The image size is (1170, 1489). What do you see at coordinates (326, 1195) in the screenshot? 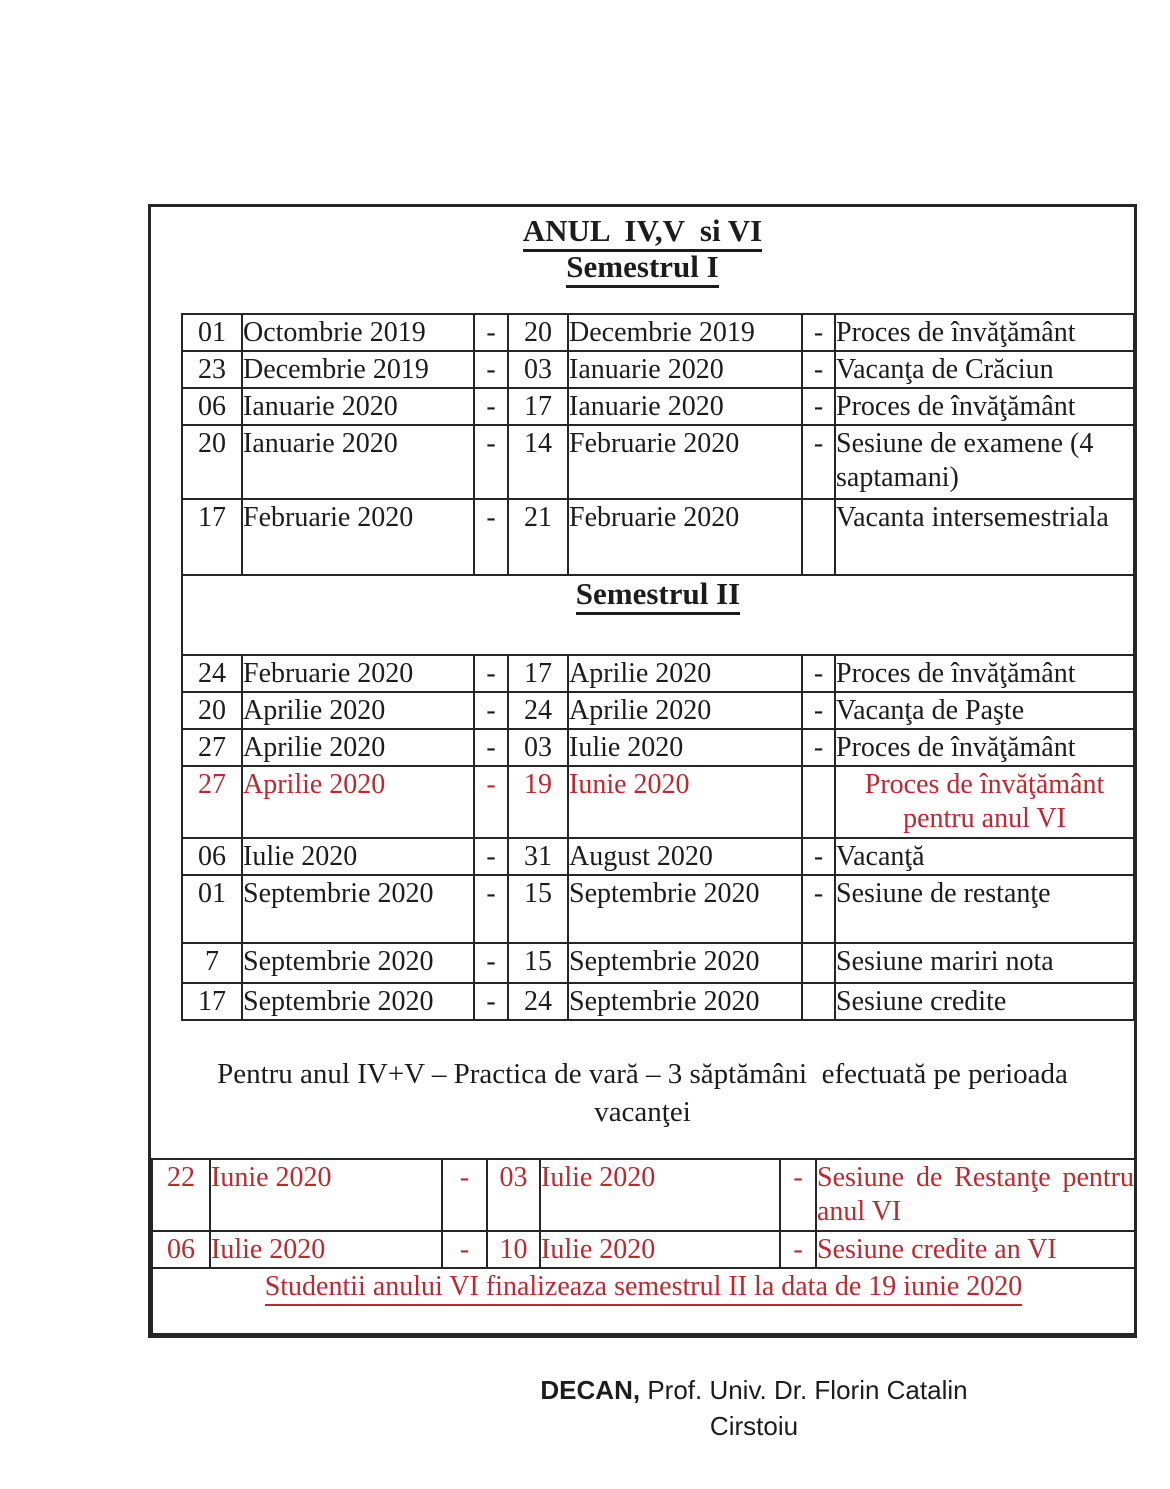
I see `start-month-cell: Iunie 2020` at bounding box center [326, 1195].